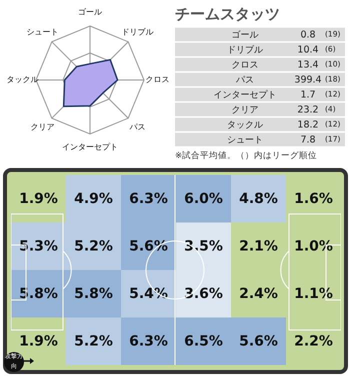 The image size is (350, 380). Describe the element at coordinates (245, 35) in the screenshot. I see `category-label: ゴール` at that location.